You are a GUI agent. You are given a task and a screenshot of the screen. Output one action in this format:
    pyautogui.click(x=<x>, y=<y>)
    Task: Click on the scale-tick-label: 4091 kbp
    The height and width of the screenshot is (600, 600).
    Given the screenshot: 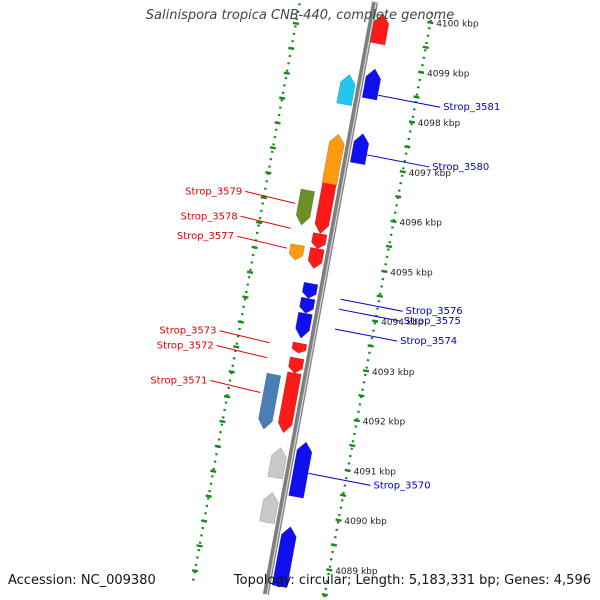 What is the action you would take?
    pyautogui.click(x=375, y=472)
    